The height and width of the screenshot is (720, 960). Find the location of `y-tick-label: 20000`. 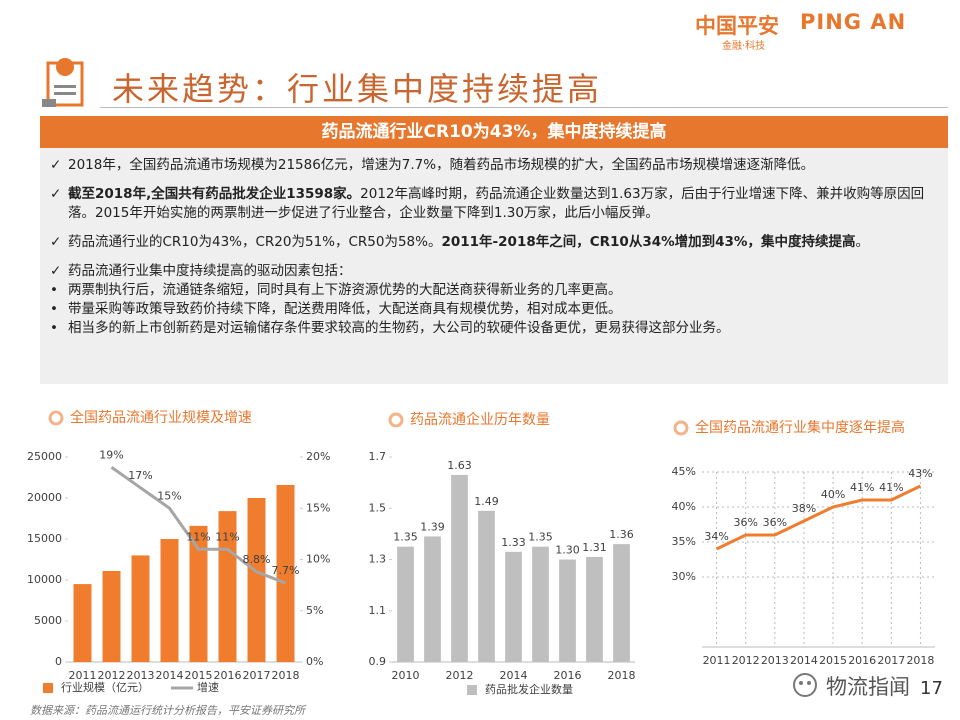

y-tick-label: 20000 is located at coordinates (44, 497).